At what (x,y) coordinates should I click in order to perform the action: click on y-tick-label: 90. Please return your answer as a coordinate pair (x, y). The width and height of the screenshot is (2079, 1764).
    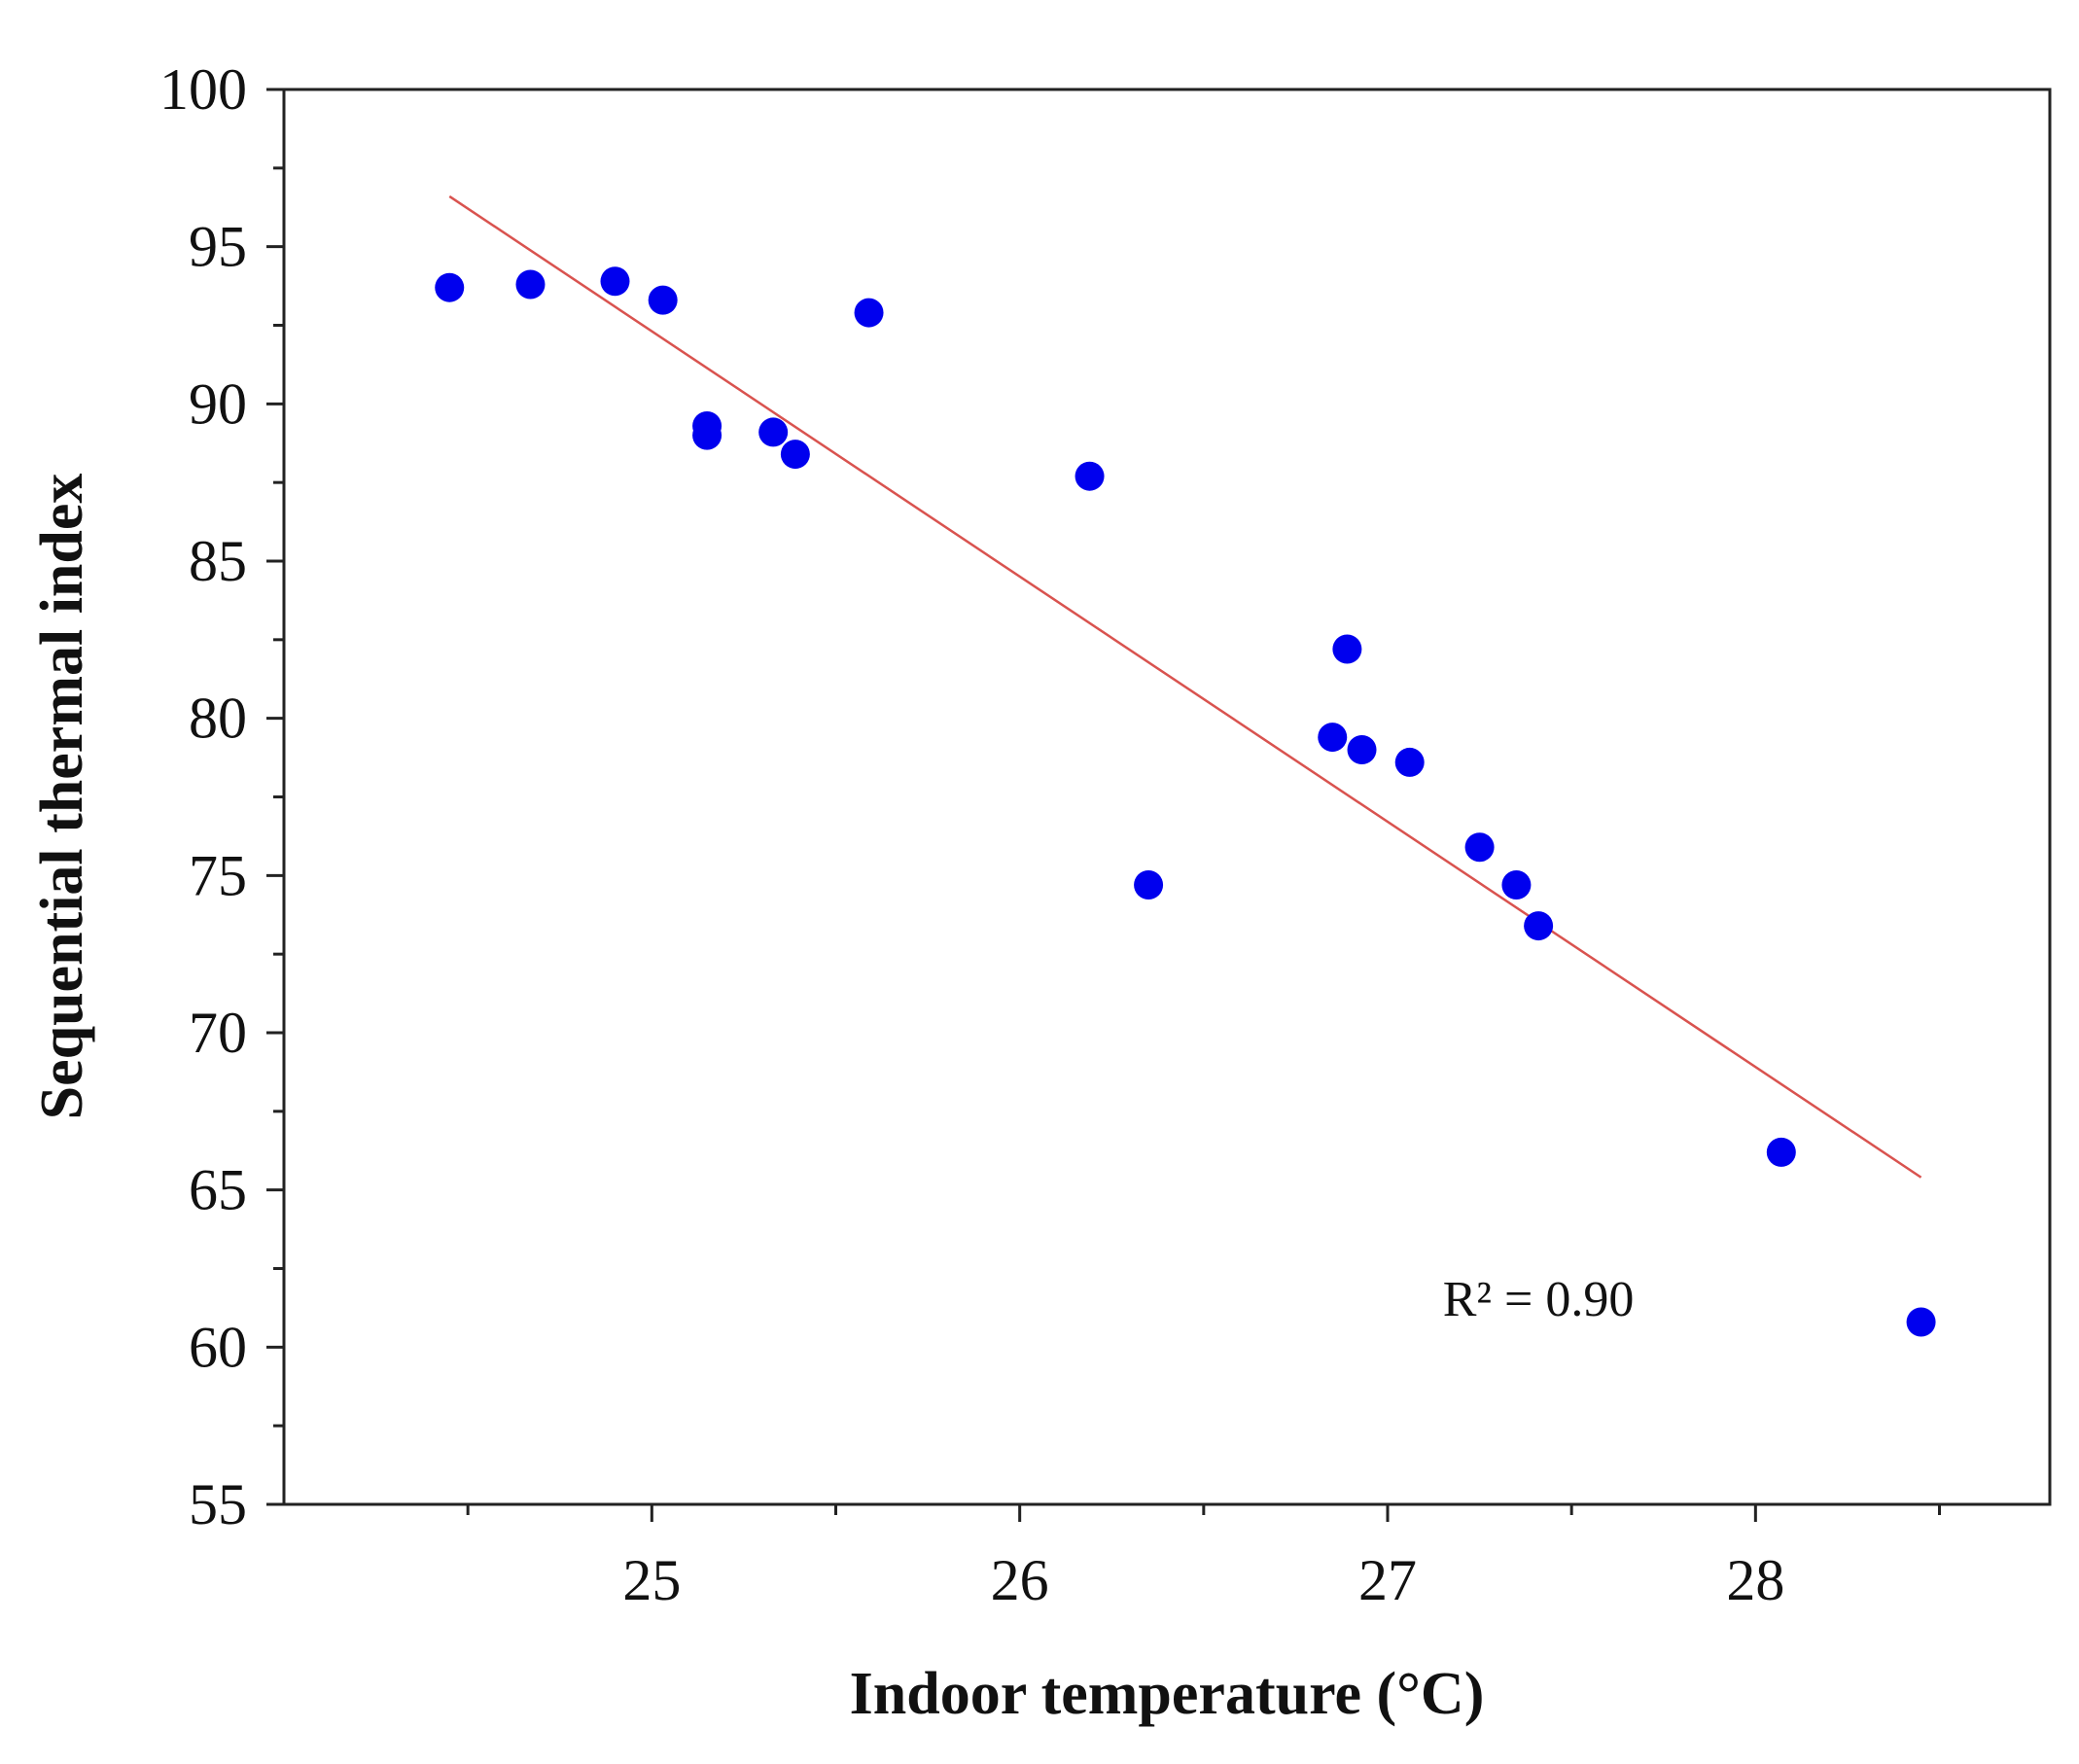
    Looking at the image, I should click on (218, 403).